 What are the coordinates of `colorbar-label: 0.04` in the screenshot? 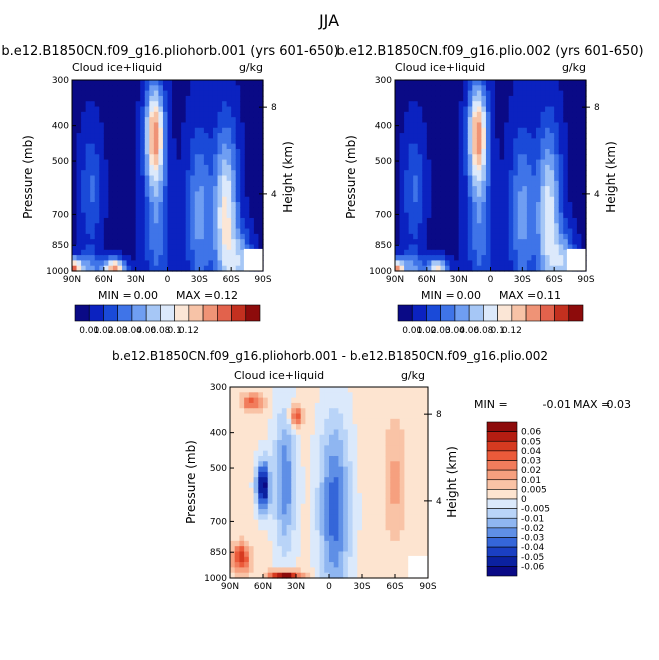 It's located at (455, 331).